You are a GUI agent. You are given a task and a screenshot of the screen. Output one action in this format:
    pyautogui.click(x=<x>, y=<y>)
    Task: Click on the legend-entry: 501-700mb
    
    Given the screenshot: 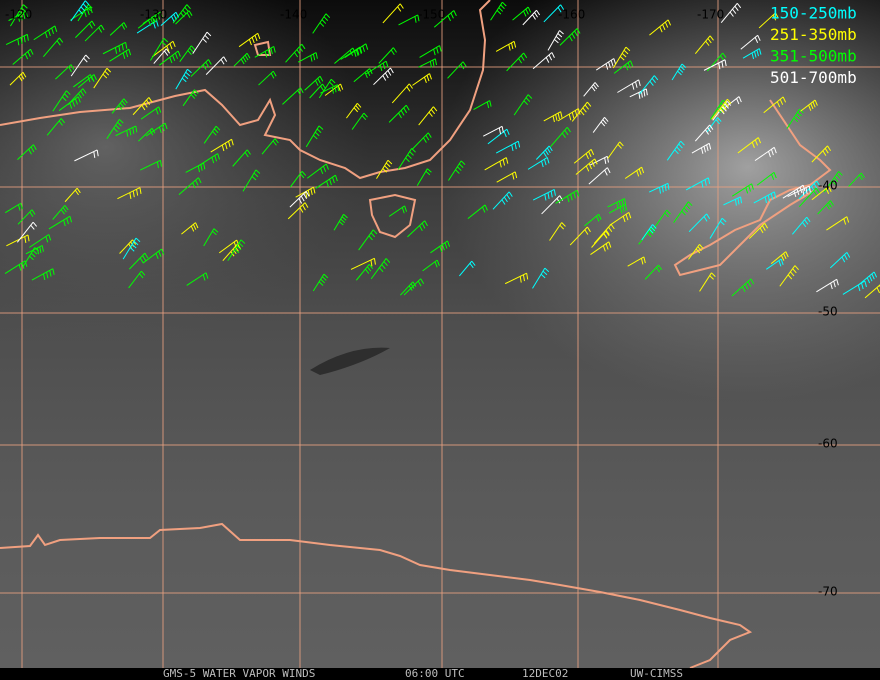 What is the action you would take?
    pyautogui.click(x=813, y=77)
    